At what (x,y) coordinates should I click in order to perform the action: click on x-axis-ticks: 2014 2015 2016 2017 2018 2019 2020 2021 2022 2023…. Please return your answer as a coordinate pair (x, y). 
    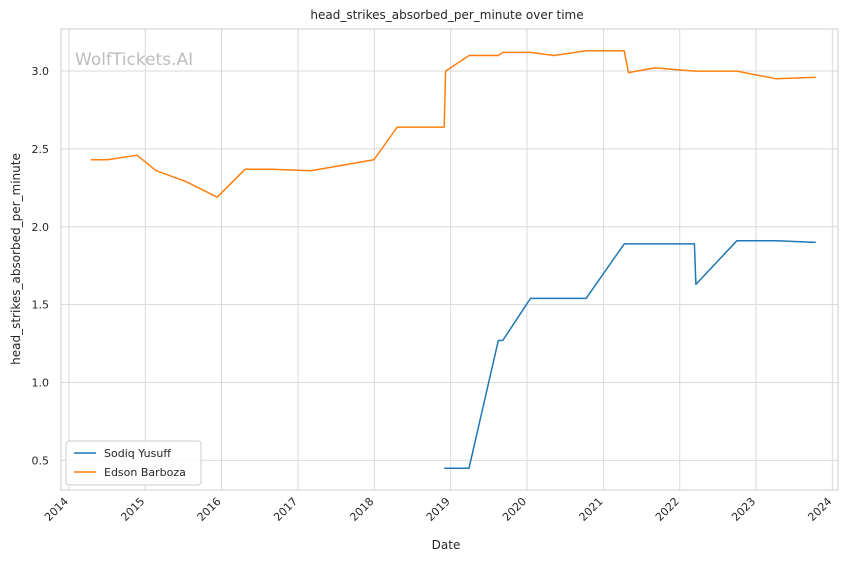
    Looking at the image, I should click on (438, 509).